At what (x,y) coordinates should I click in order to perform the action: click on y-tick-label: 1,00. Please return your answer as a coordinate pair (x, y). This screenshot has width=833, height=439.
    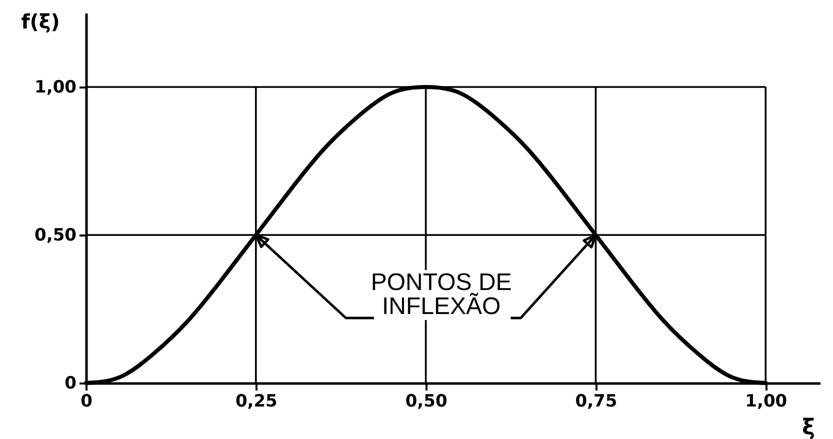
    Looking at the image, I should click on (55, 88).